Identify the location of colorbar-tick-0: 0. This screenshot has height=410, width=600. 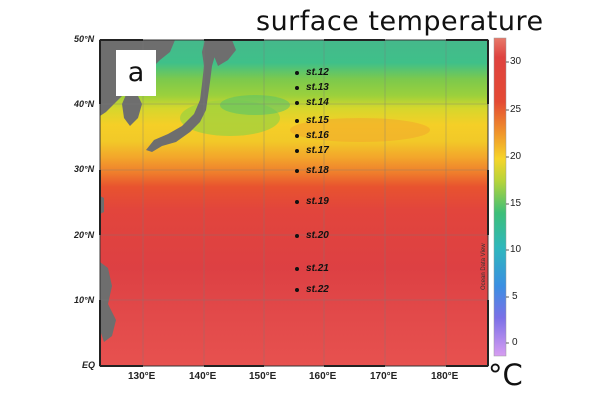
(515, 342).